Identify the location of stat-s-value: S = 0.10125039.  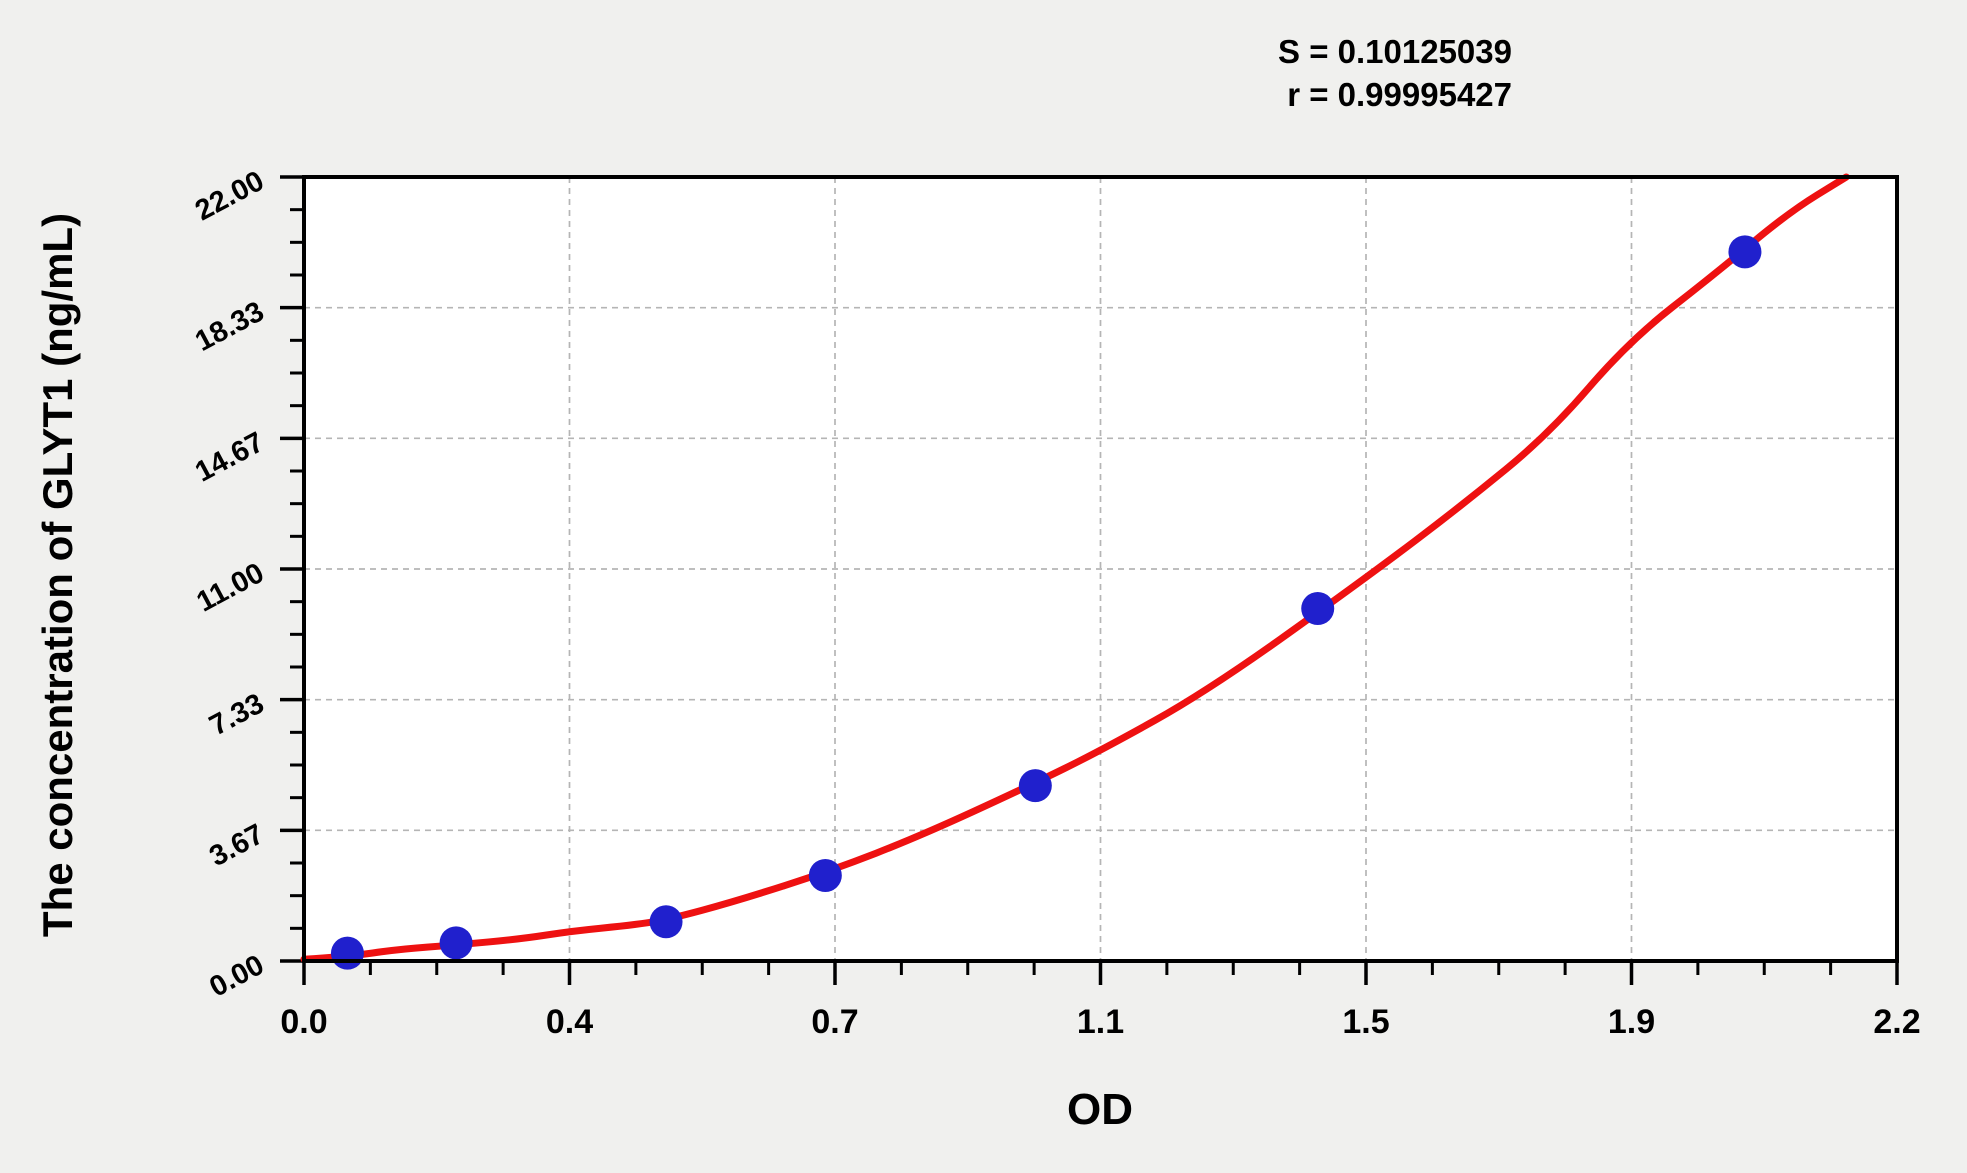
(1395, 51).